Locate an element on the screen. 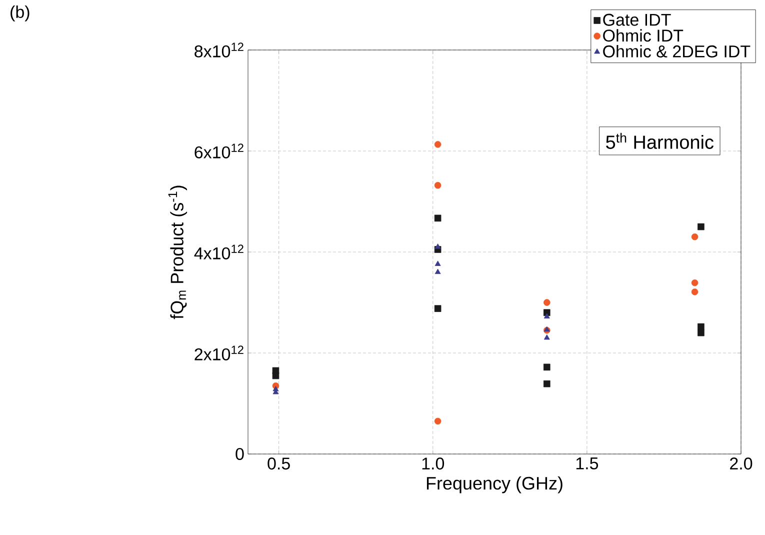  legend-label: Ohmic & 2DEG IDT is located at coordinates (676, 51).